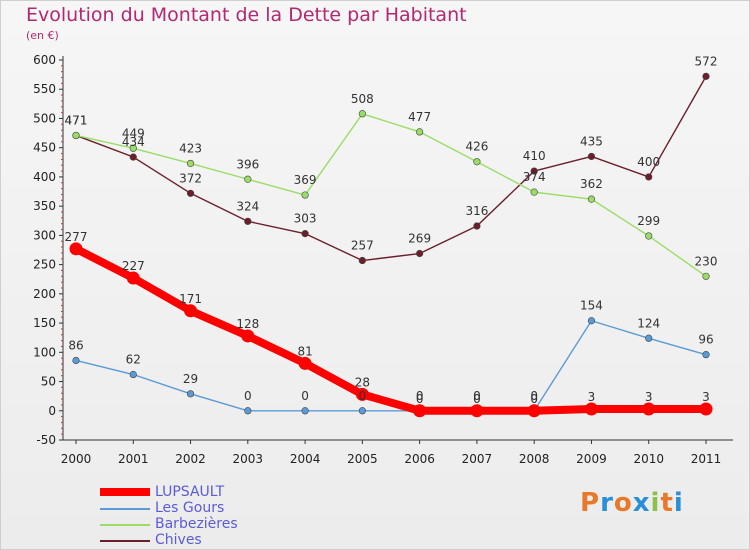 The height and width of the screenshot is (550, 750). I want to click on data-label: 303, so click(305, 219).